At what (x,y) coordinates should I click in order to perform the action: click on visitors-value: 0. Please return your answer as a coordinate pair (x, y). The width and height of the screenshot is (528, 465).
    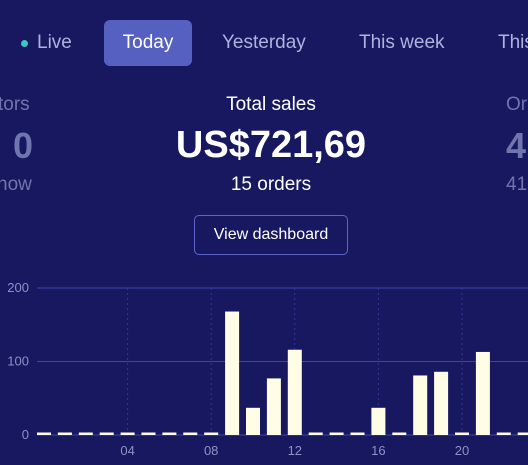
    Looking at the image, I should click on (23, 145).